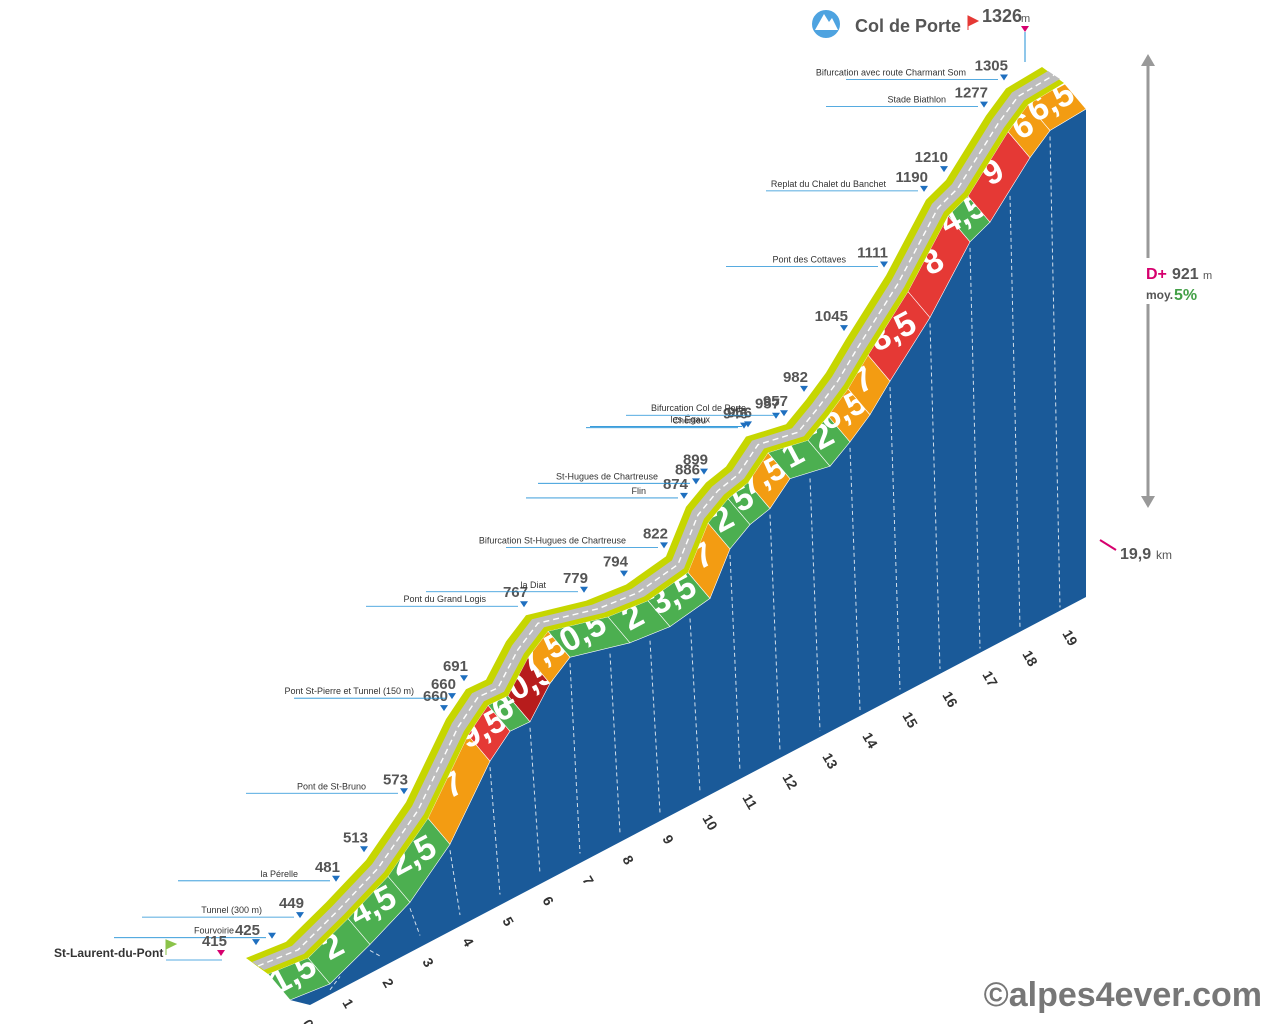 Image resolution: width=1280 pixels, height=1029 pixels. What do you see at coordinates (214, 941) in the screenshot?
I see `start-altitude: 415` at bounding box center [214, 941].